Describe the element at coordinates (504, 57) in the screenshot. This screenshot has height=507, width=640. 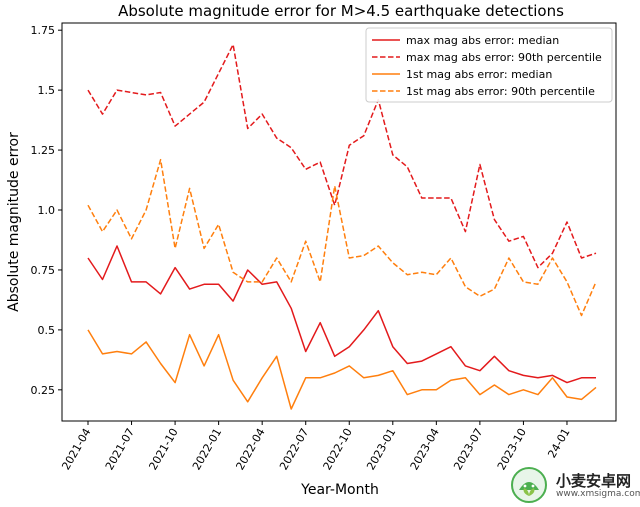
I see `legend-label-2: max mag abs error: 90th percentile` at that location.